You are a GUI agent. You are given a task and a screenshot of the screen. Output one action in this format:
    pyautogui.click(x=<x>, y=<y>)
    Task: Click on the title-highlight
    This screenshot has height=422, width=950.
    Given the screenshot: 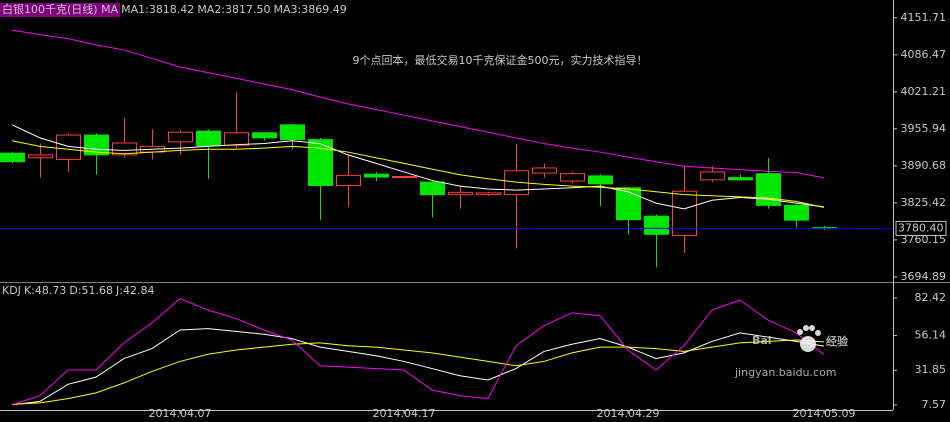 What is the action you would take?
    pyautogui.click(x=60, y=10)
    